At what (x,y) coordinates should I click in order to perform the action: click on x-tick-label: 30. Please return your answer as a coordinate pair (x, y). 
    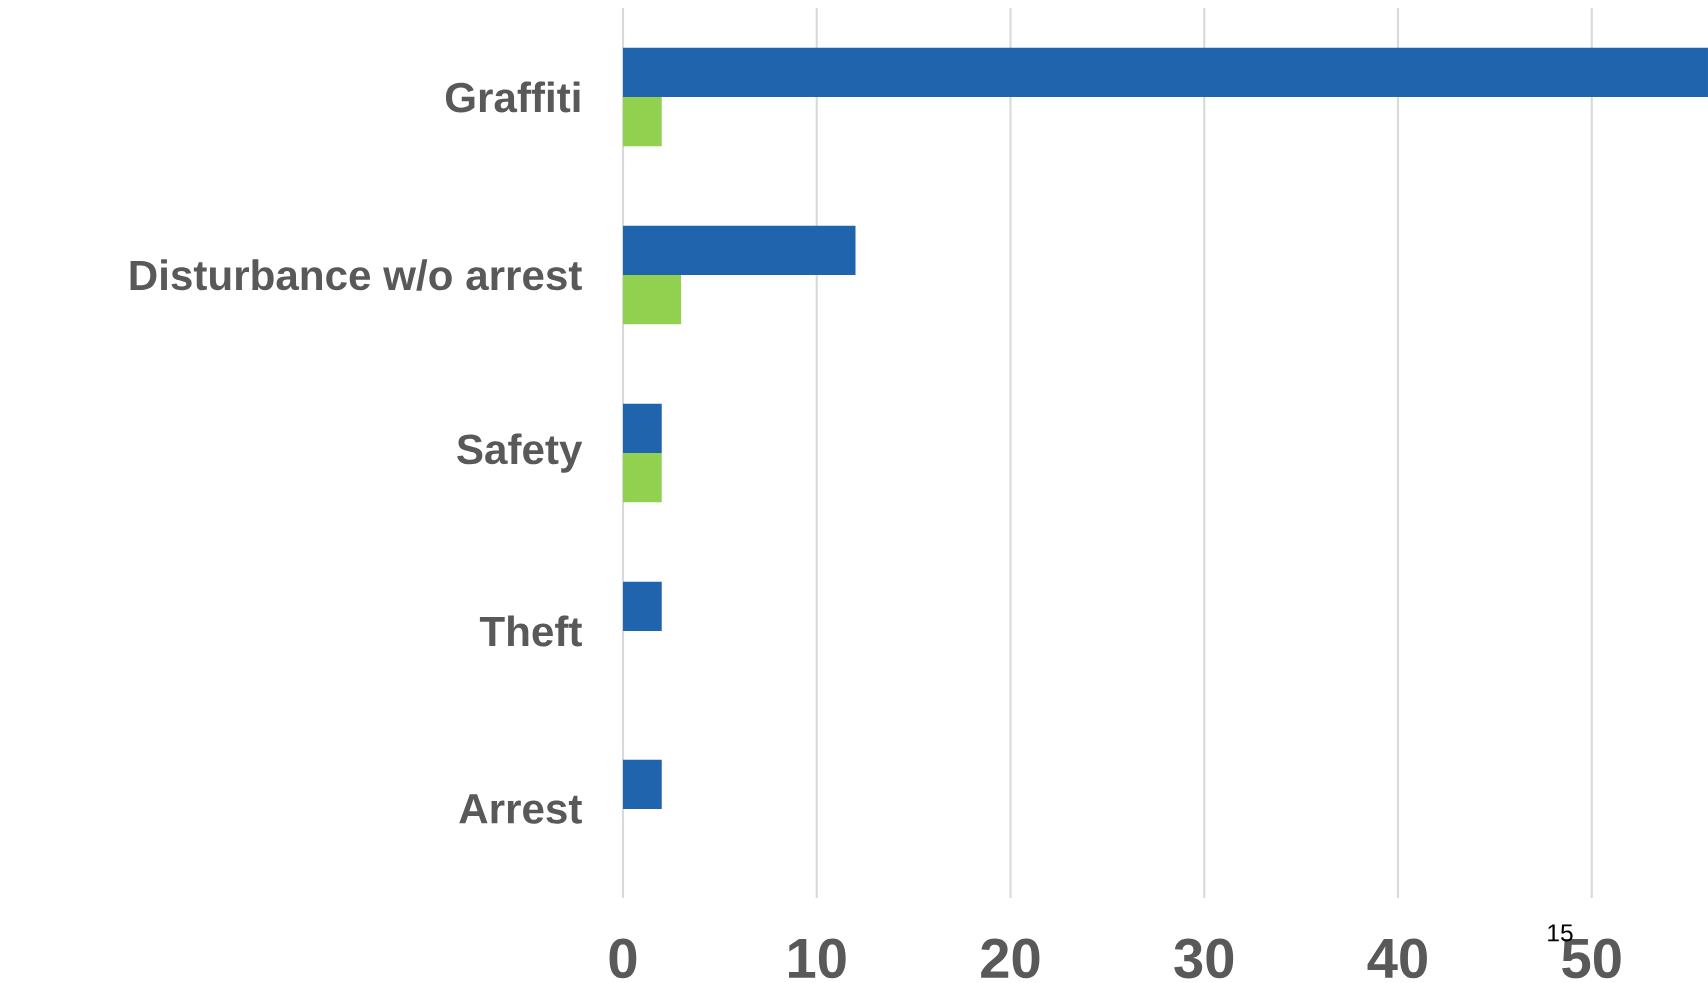
    Looking at the image, I should click on (1204, 958).